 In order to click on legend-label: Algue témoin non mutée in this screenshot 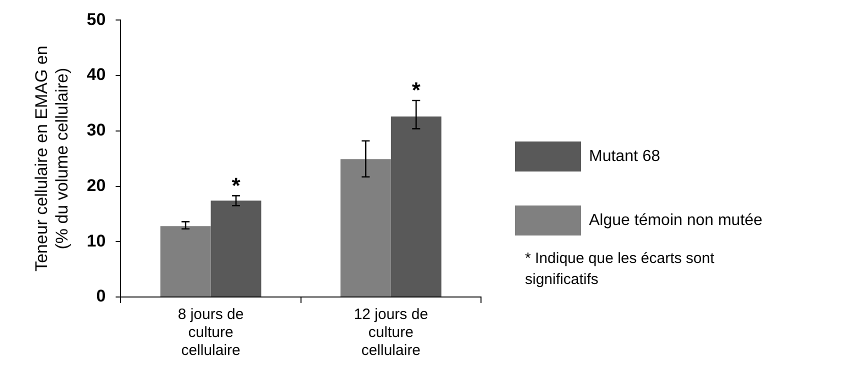, I will do `click(676, 220)`.